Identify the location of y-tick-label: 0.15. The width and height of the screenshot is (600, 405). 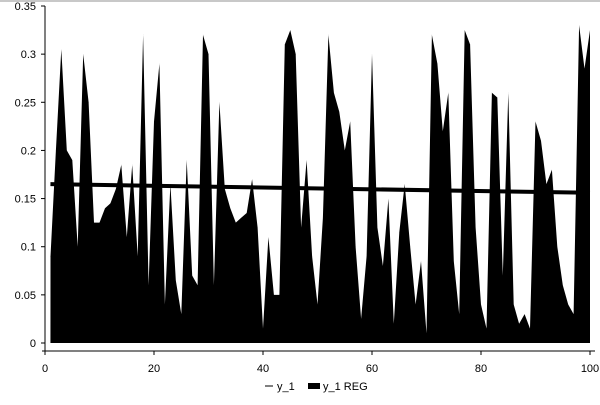
(25, 200).